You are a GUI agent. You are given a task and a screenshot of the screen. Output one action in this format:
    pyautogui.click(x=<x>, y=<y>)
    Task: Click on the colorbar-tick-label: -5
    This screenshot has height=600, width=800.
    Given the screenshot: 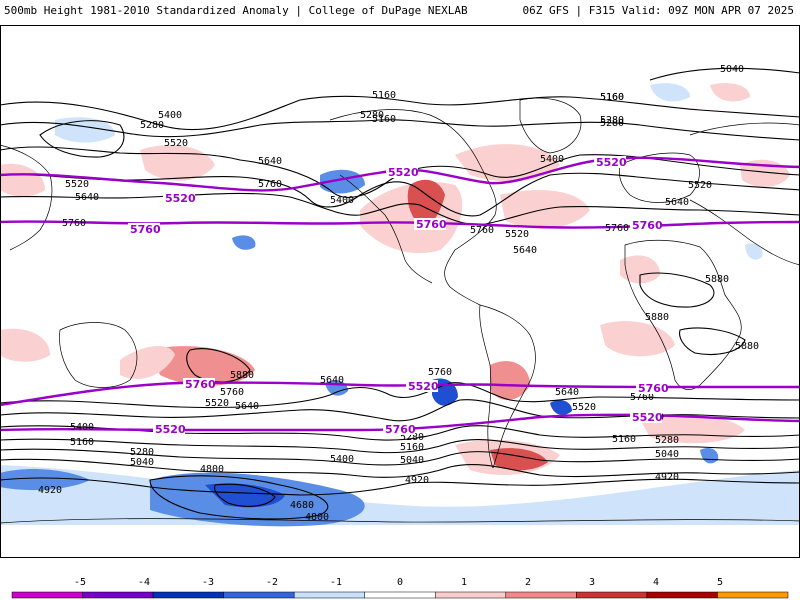 What is the action you would take?
    pyautogui.click(x=80, y=582)
    